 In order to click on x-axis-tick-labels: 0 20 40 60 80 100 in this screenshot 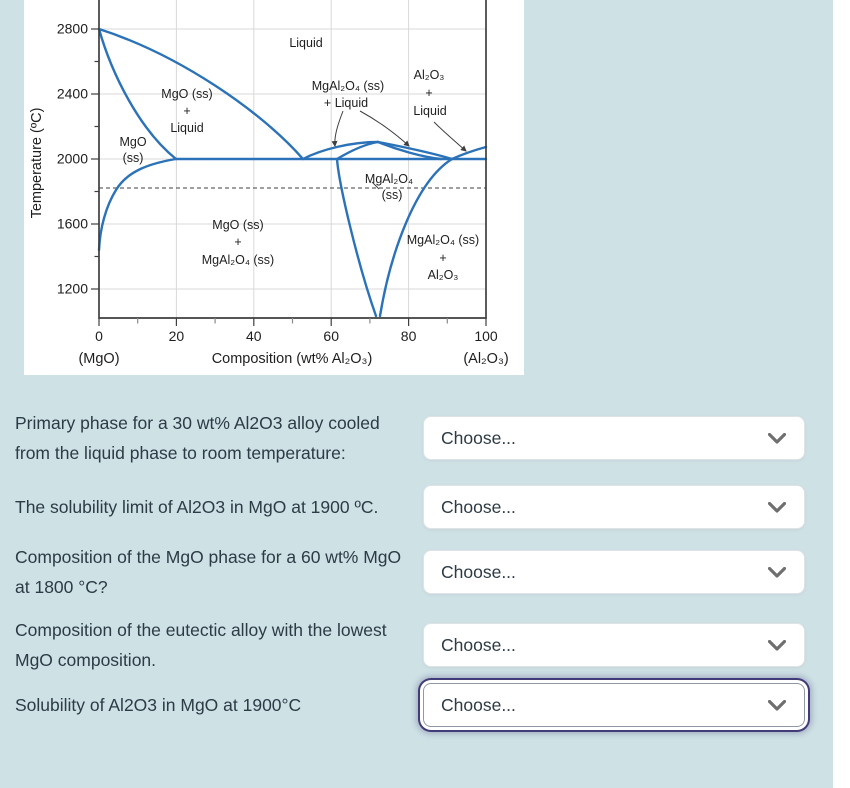, I will do `click(296, 336)`.